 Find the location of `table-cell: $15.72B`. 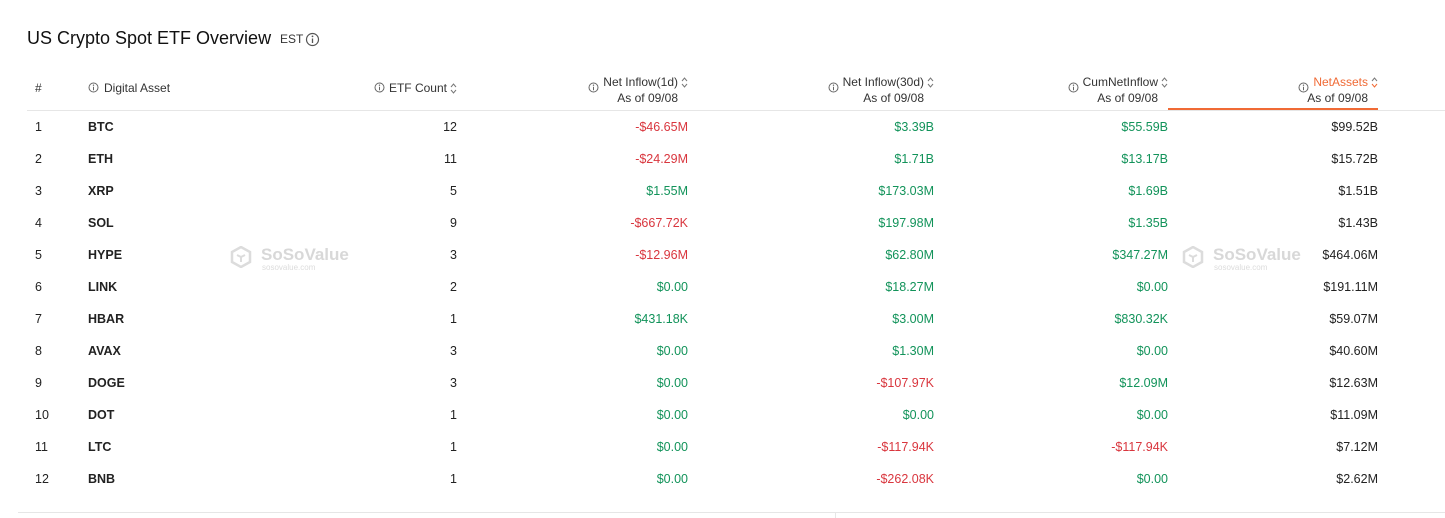

table-cell: $15.72B is located at coordinates (1354, 159).